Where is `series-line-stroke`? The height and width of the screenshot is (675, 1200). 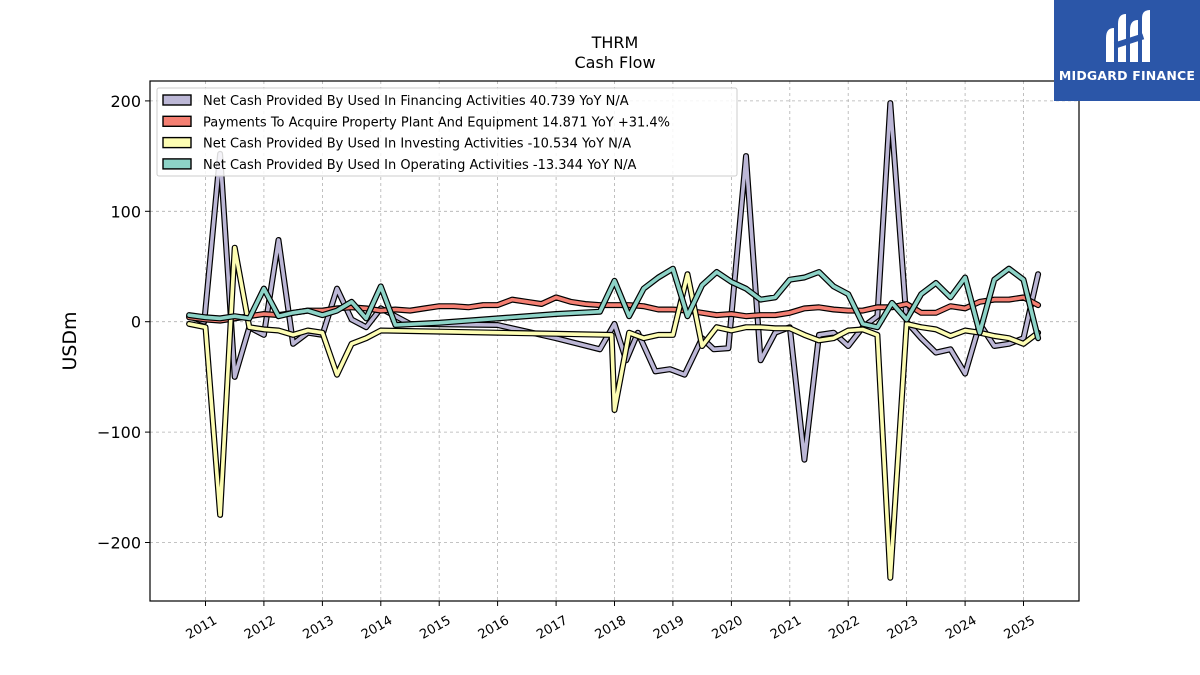
series-line-stroke is located at coordinates (613, 303).